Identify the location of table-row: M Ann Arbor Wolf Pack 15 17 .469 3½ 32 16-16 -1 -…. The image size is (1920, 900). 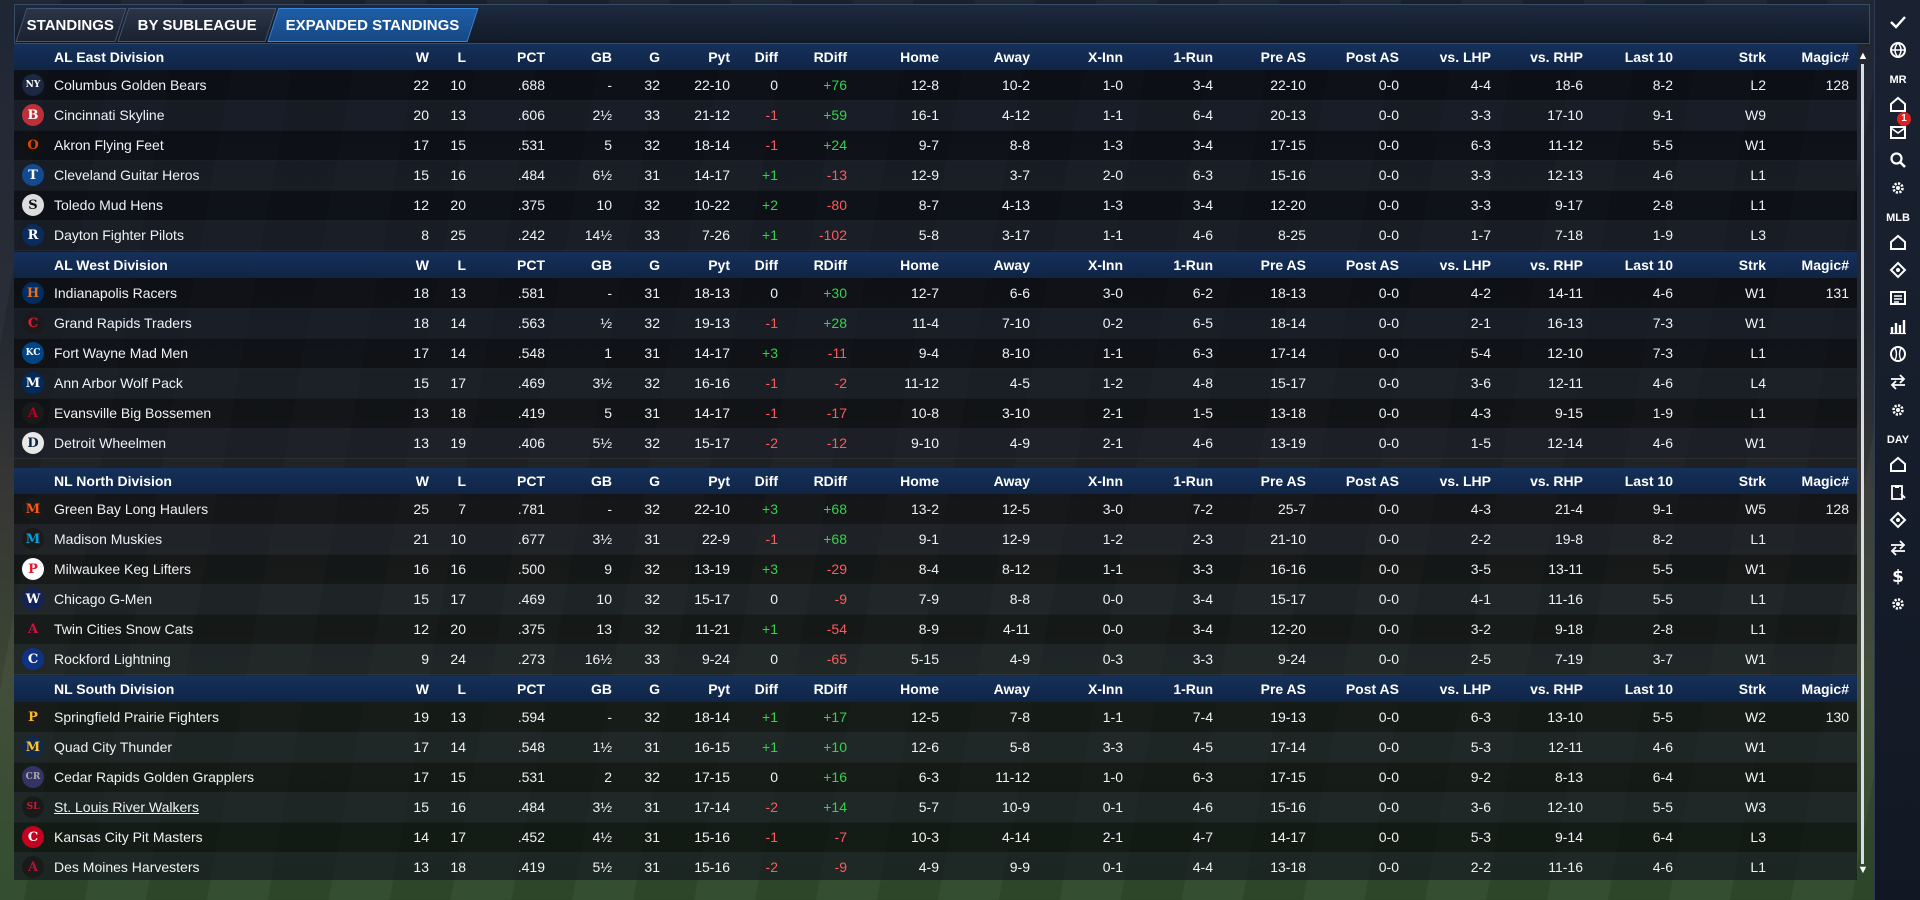
(935, 383).